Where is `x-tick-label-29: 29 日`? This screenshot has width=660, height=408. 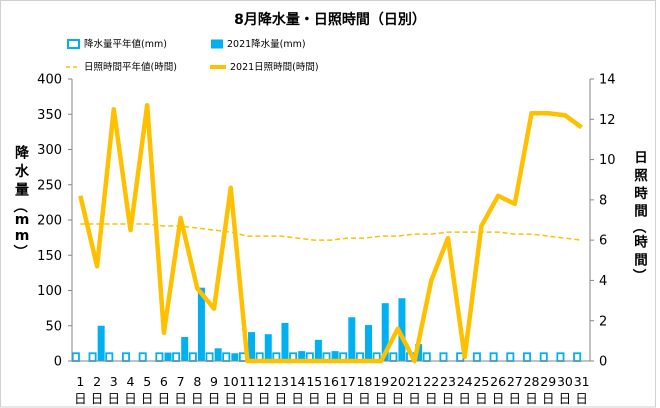
x-tick-label-29: 29 日 is located at coordinates (548, 390).